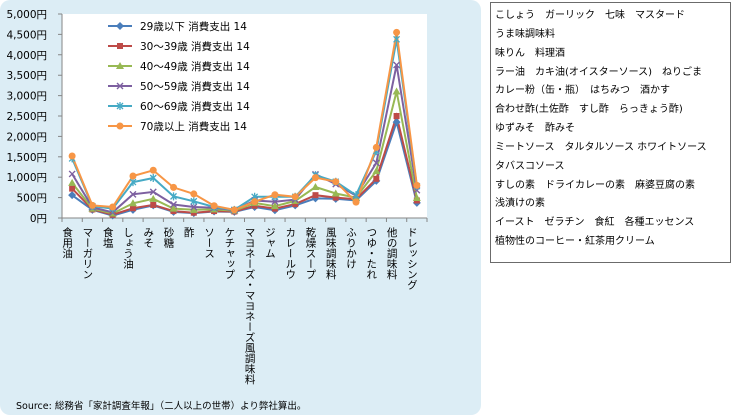 This screenshot has height=417, width=736. Describe the element at coordinates (26, 178) in the screenshot. I see `y-tick-label: 1,000円` at that location.